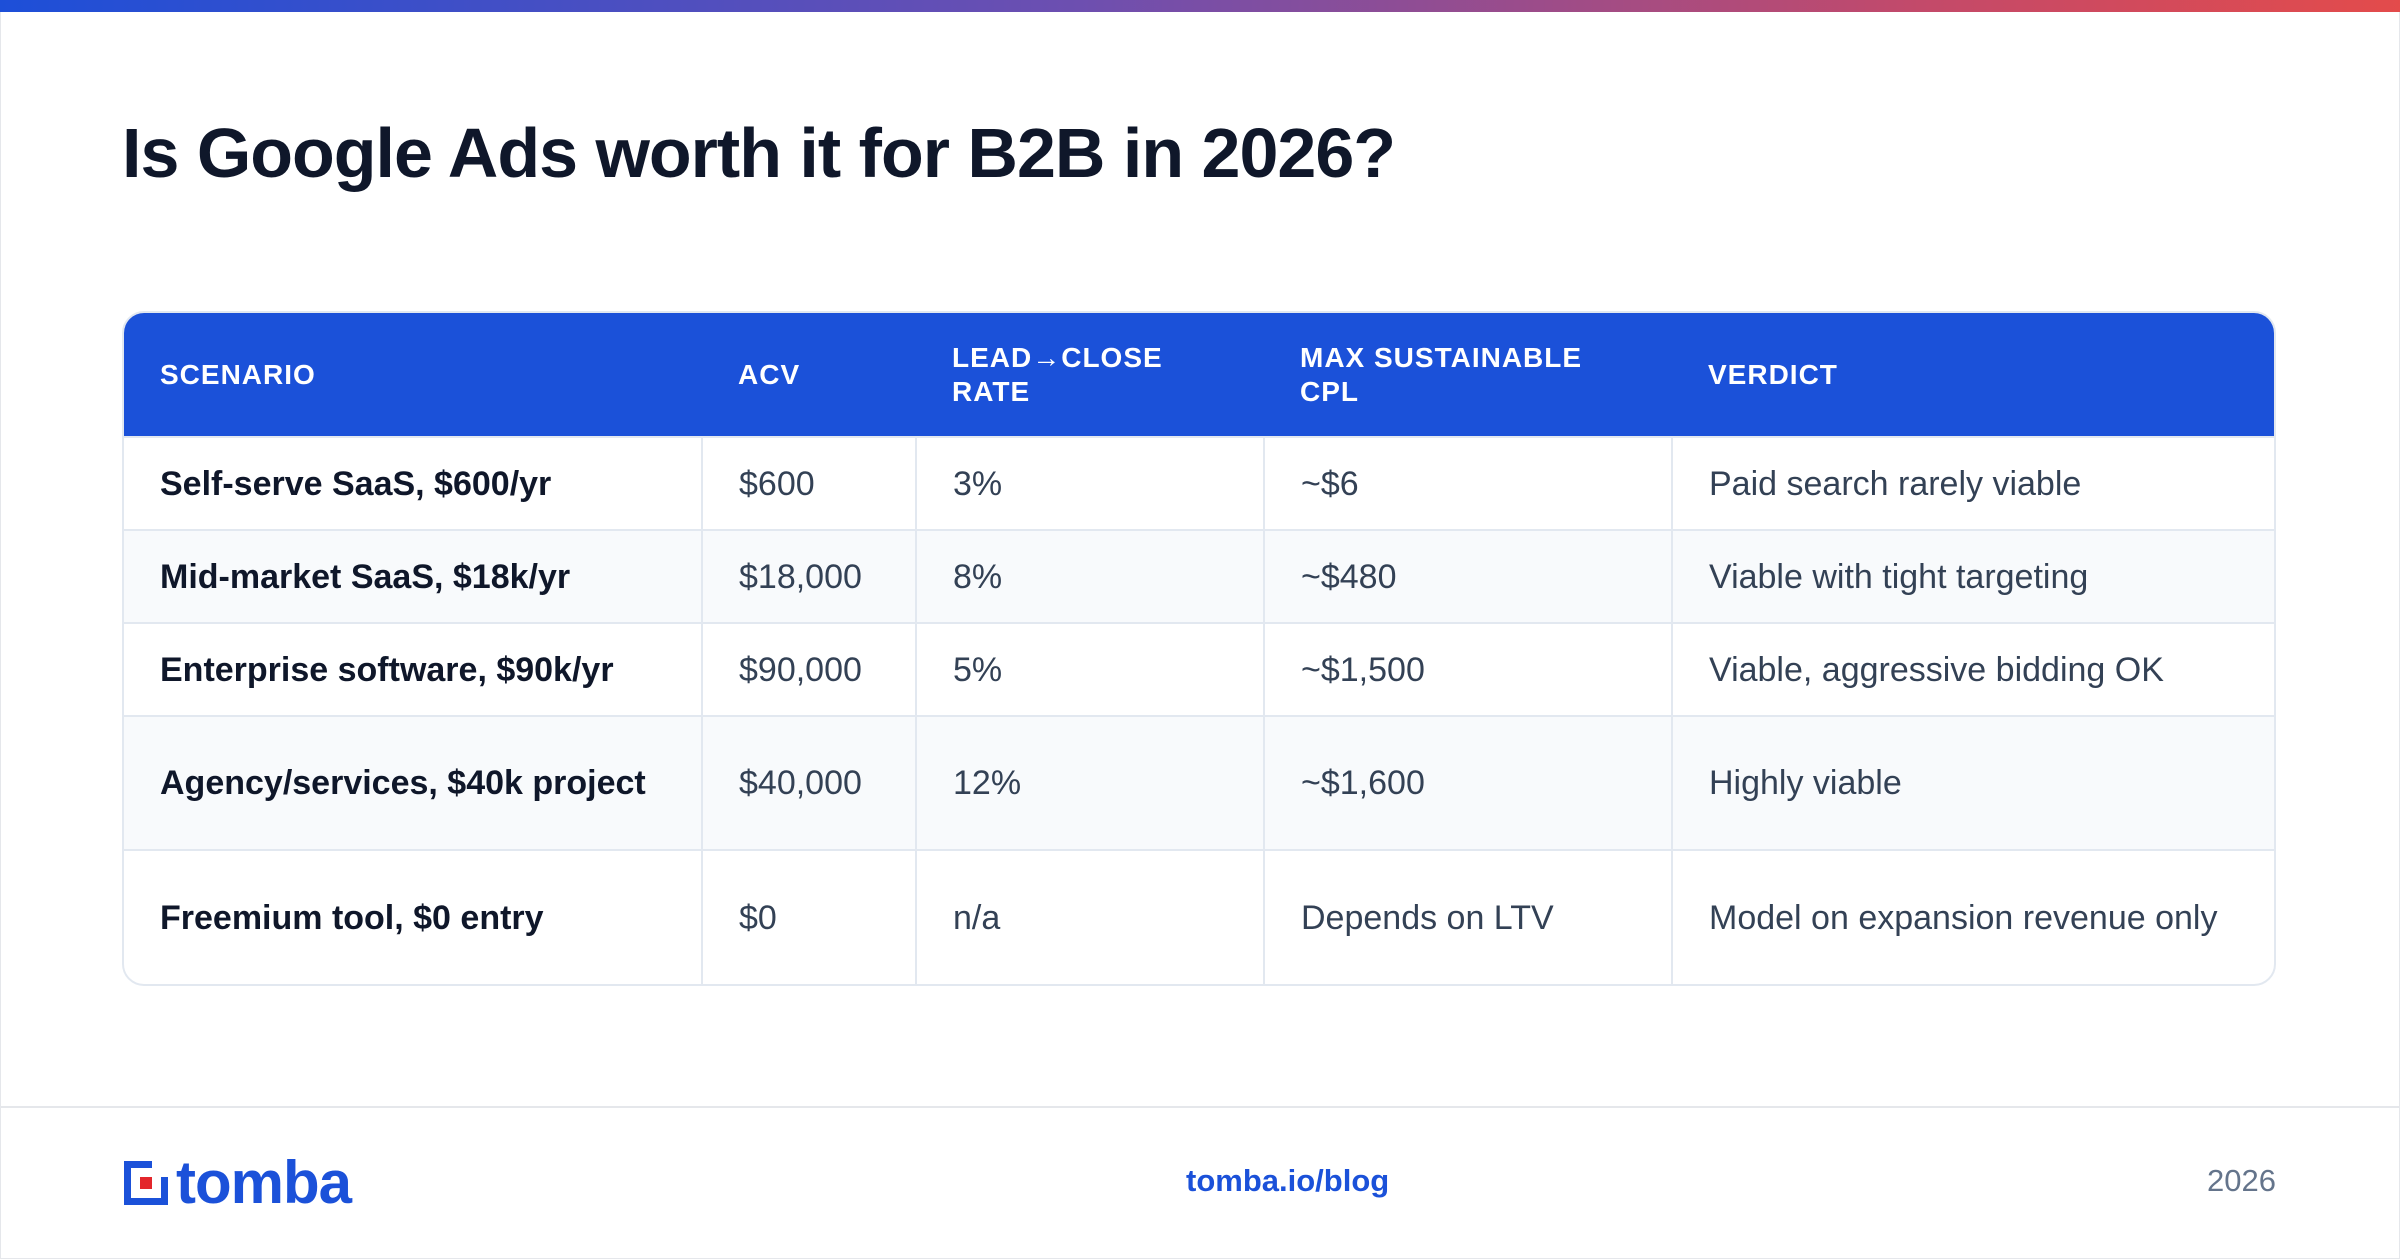 The height and width of the screenshot is (1260, 2400). Describe the element at coordinates (238, 374) in the screenshot. I see `header-scenario: SCENARIO` at that location.